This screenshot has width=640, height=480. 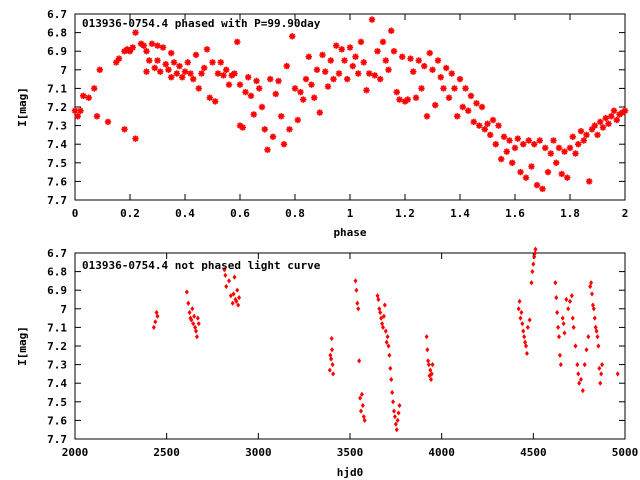 I want to click on phased-x-tick-label: 1.4, so click(x=460, y=213).